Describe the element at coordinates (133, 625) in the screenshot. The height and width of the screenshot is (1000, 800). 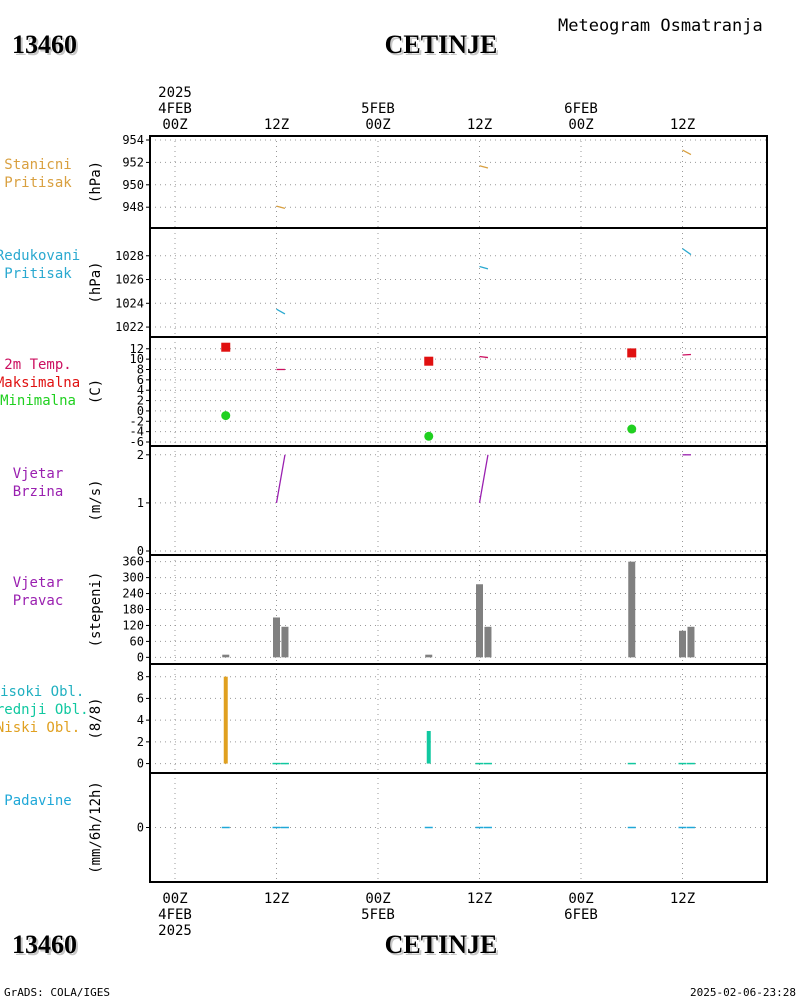
I see `y-tick-label: 120` at that location.